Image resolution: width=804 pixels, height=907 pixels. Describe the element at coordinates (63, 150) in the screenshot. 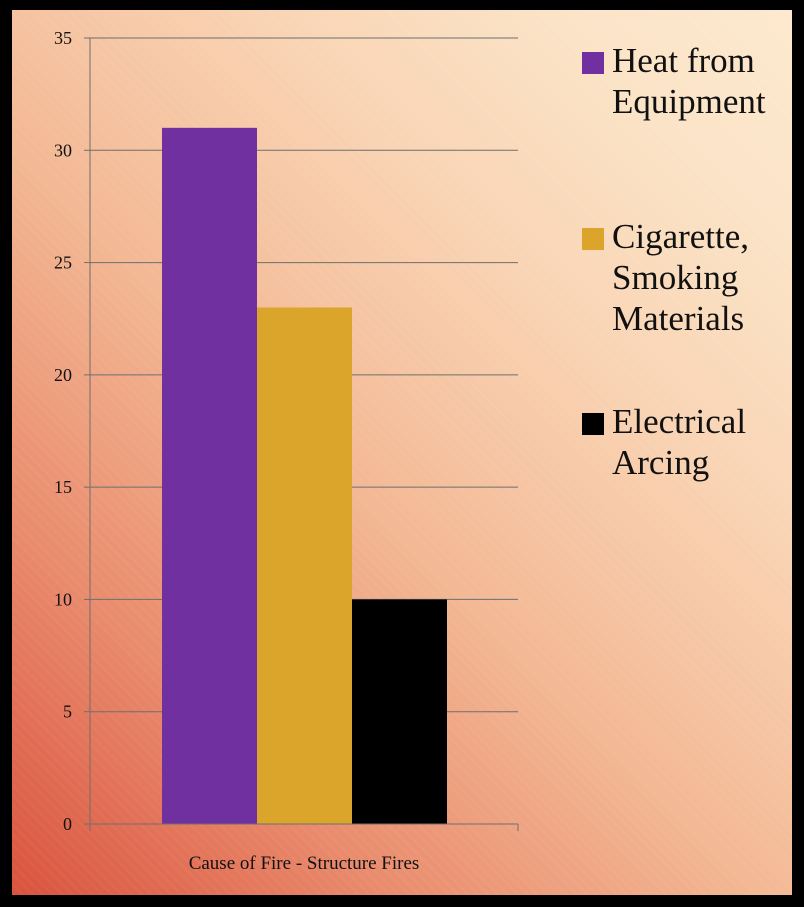

I see `y-tick-label: 30` at that location.